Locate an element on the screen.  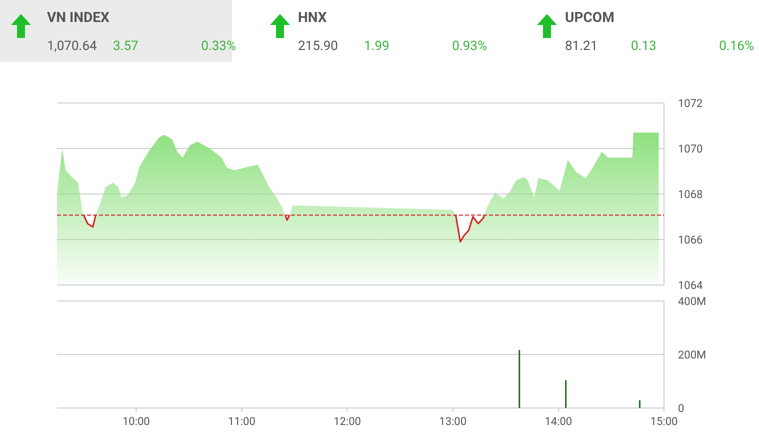
y-tick-label: 1070 is located at coordinates (690, 149).